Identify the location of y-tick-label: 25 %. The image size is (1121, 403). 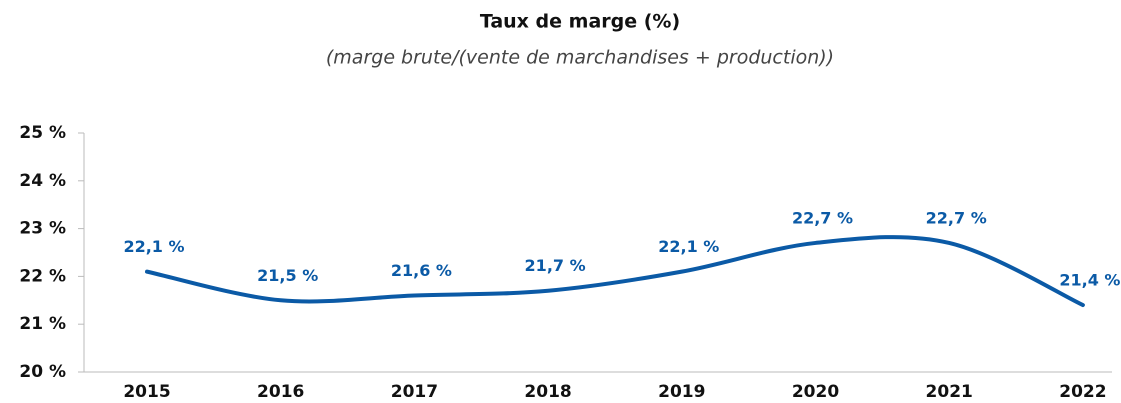
(42, 133).